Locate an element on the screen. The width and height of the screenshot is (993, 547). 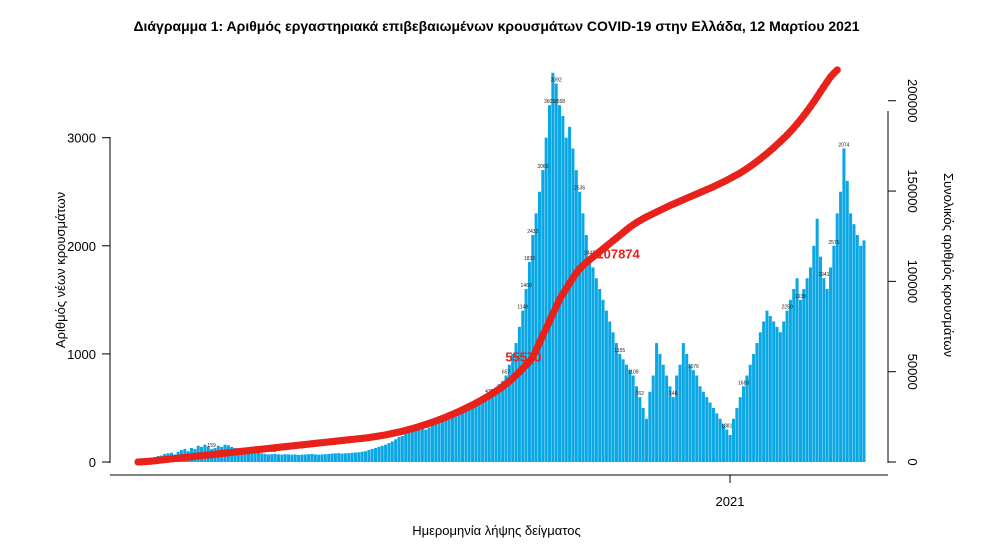
y2-tick-label: 50000 is located at coordinates (912, 372).